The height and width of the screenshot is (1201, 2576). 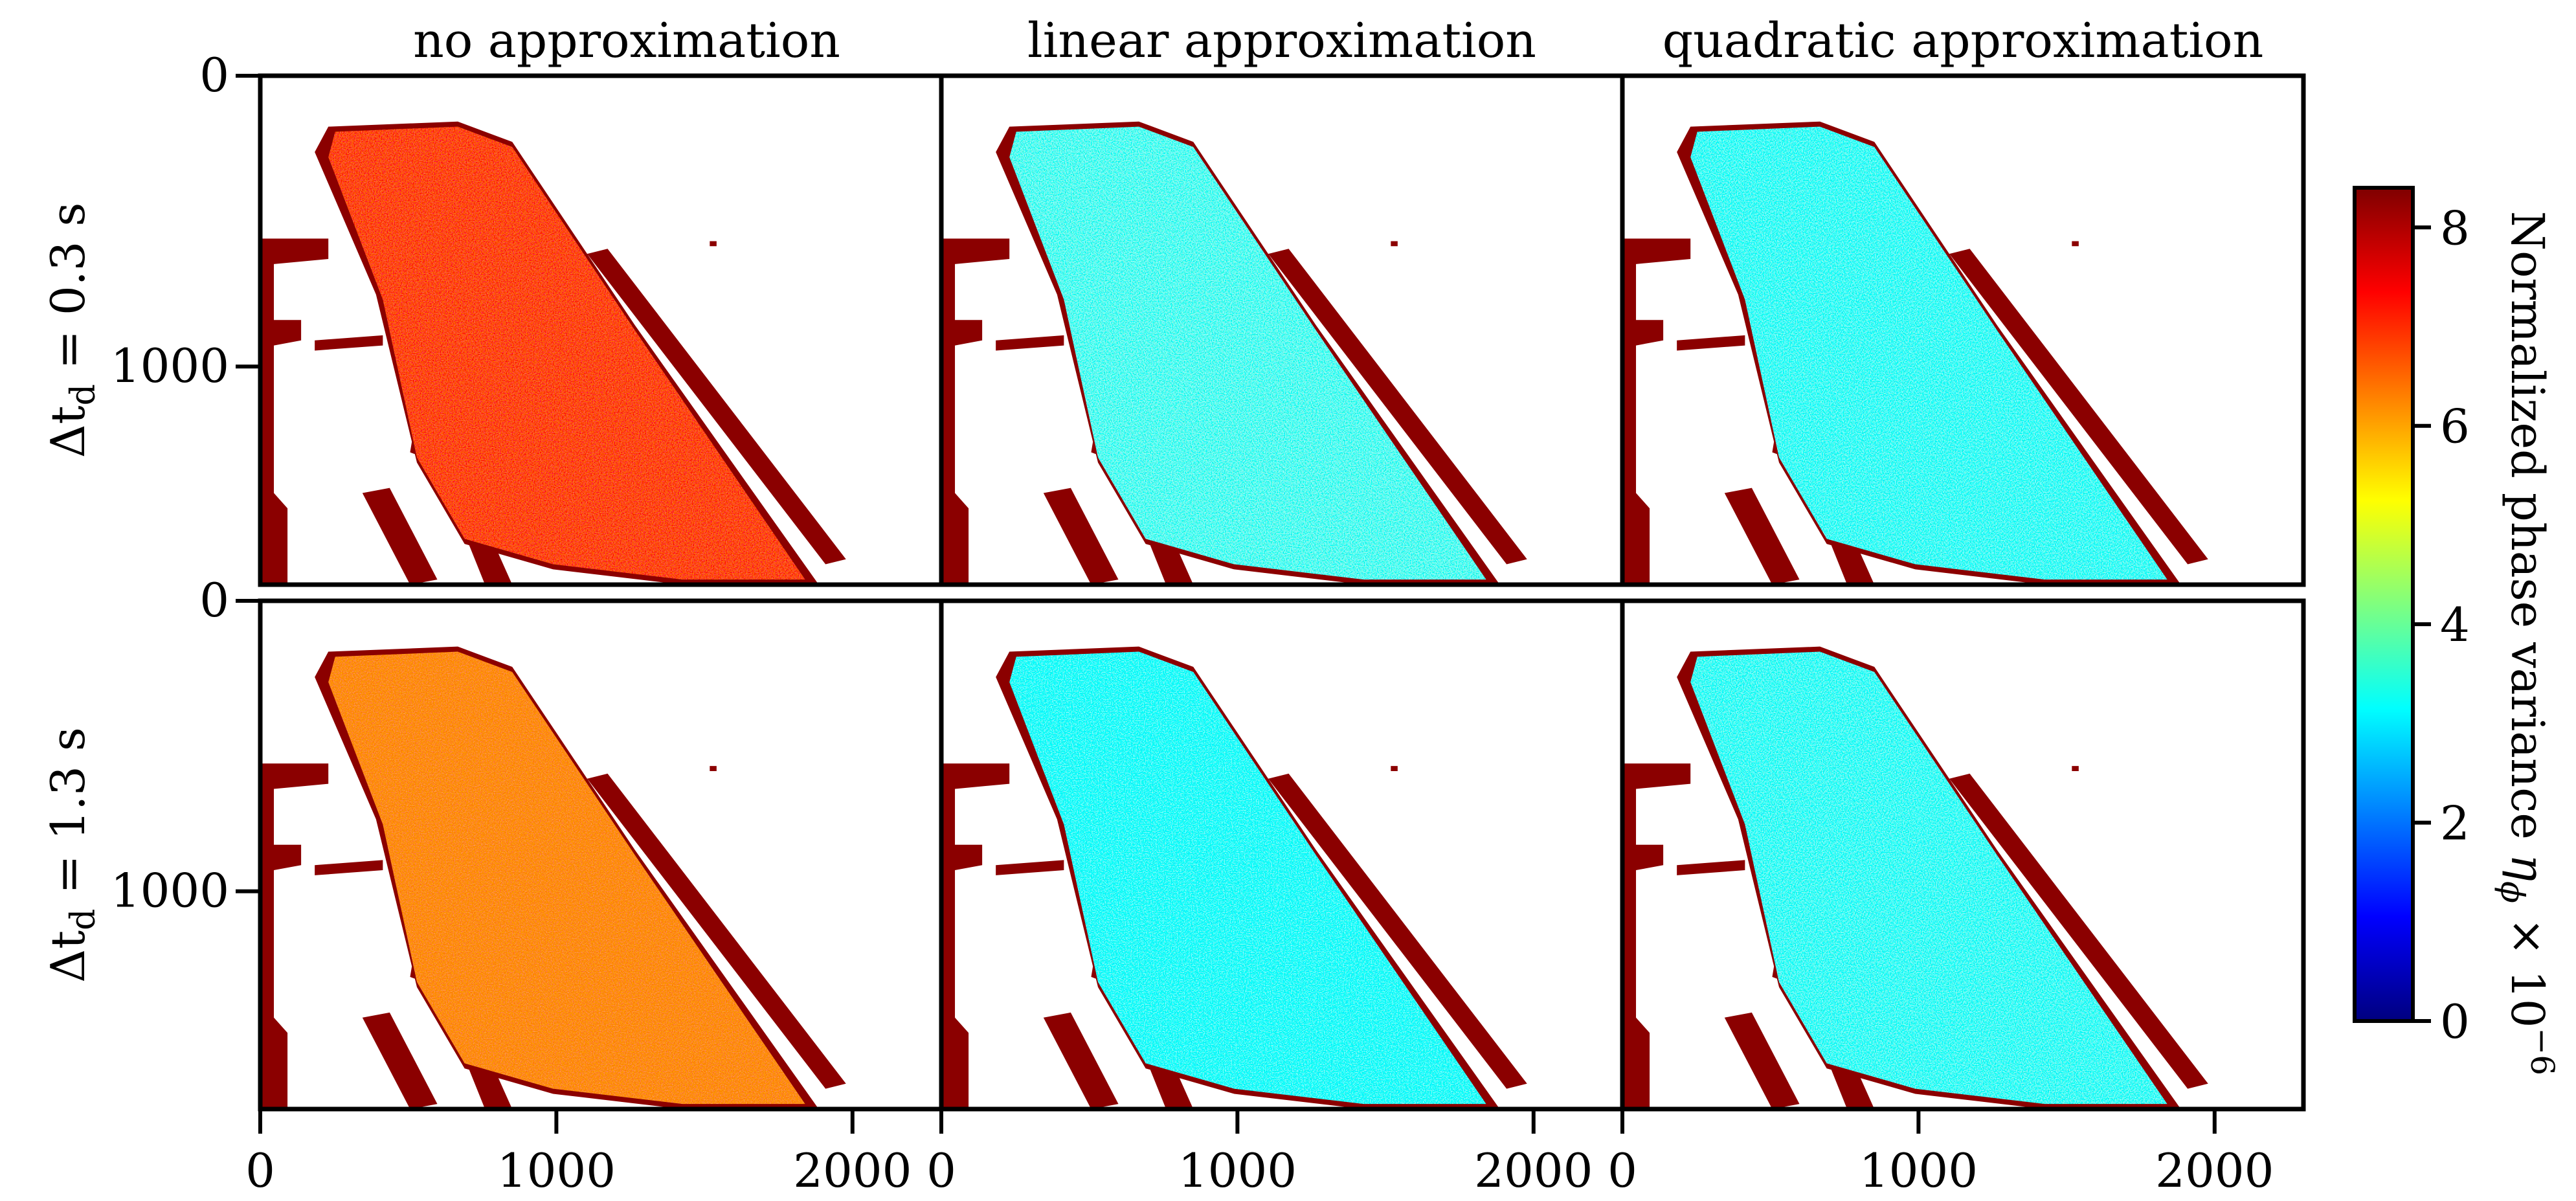 What do you see at coordinates (2455, 1021) in the screenshot?
I see `colorbar-tick-label: 0` at bounding box center [2455, 1021].